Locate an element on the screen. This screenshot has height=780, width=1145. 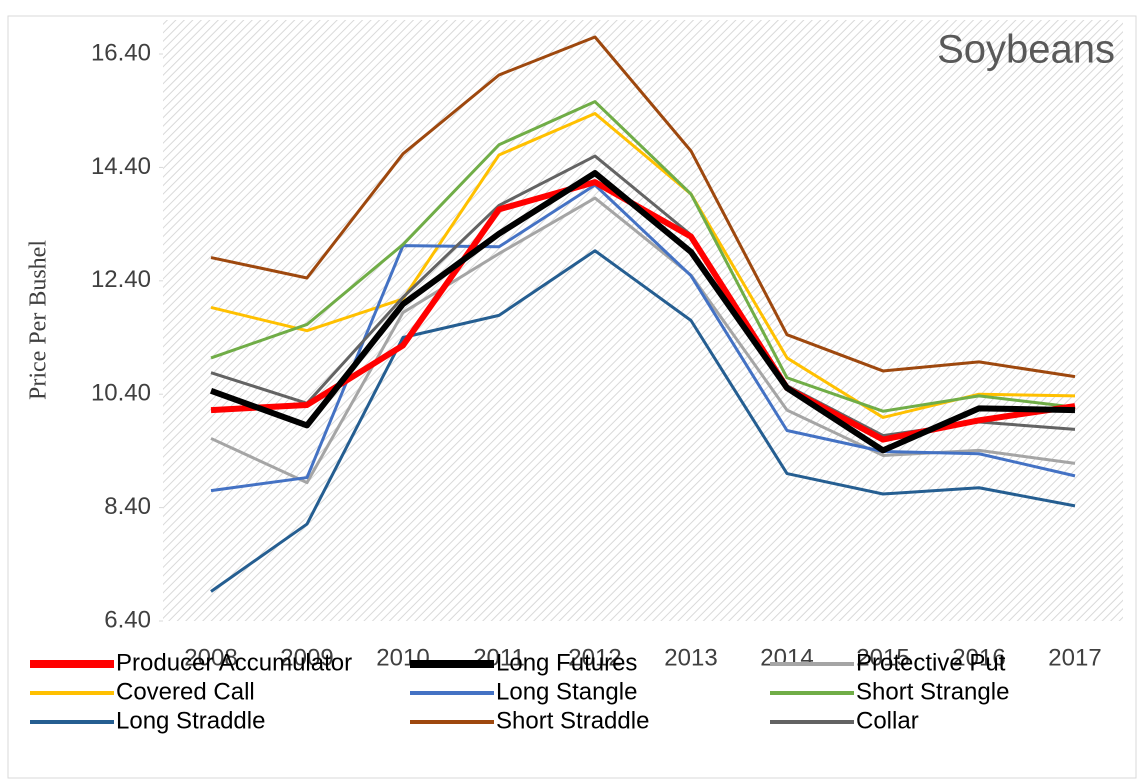
legend-label: Long Futures is located at coordinates (566, 662).